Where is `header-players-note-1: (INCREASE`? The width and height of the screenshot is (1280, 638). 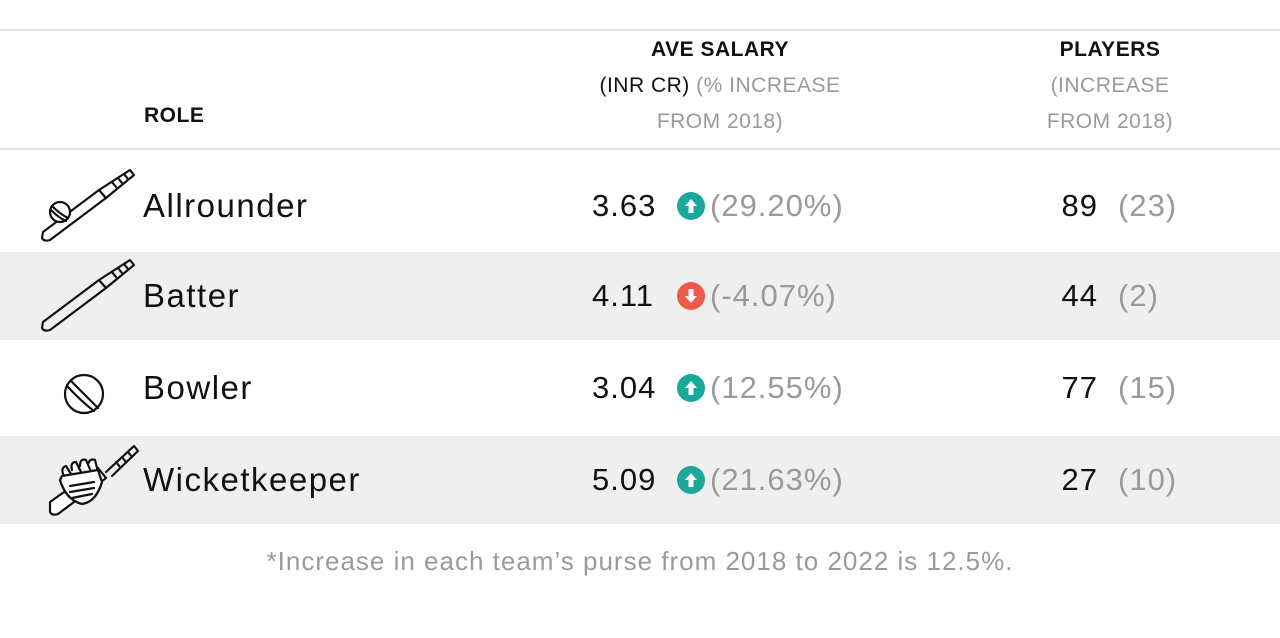
header-players-note-1: (INCREASE is located at coordinates (1110, 85).